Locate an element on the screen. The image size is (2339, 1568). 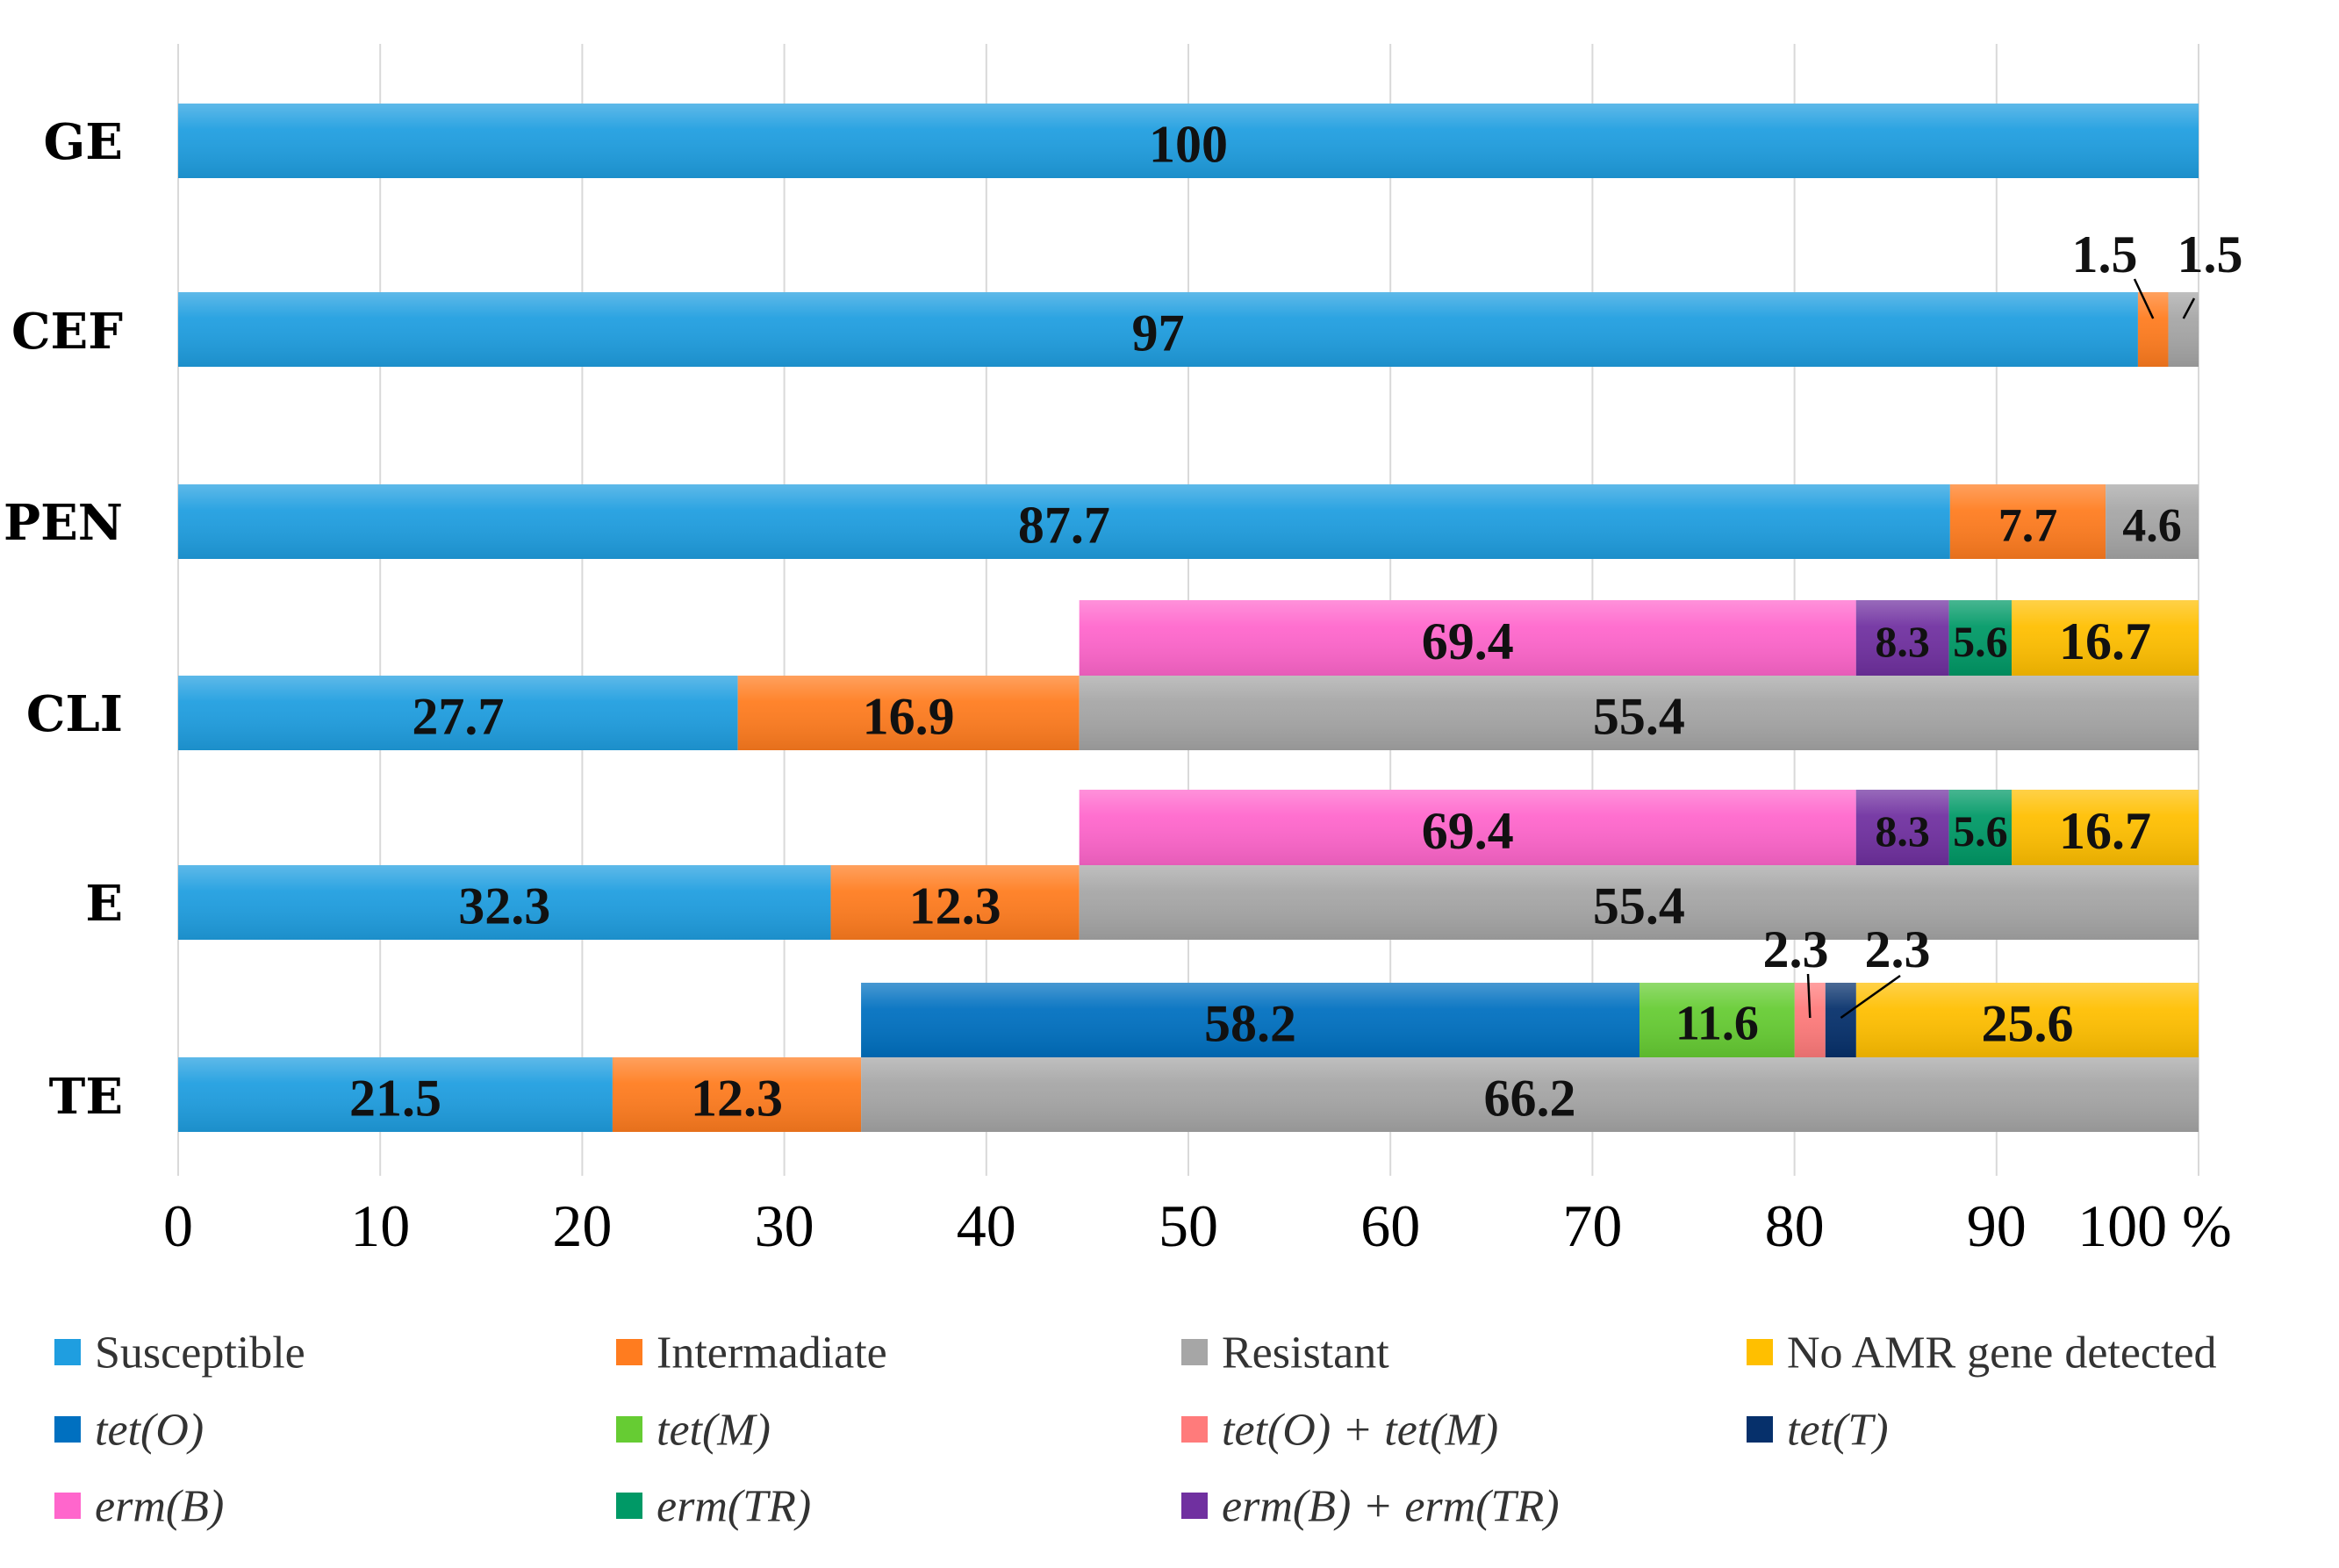
x-tick-label-60: 60 is located at coordinates (1390, 1225).